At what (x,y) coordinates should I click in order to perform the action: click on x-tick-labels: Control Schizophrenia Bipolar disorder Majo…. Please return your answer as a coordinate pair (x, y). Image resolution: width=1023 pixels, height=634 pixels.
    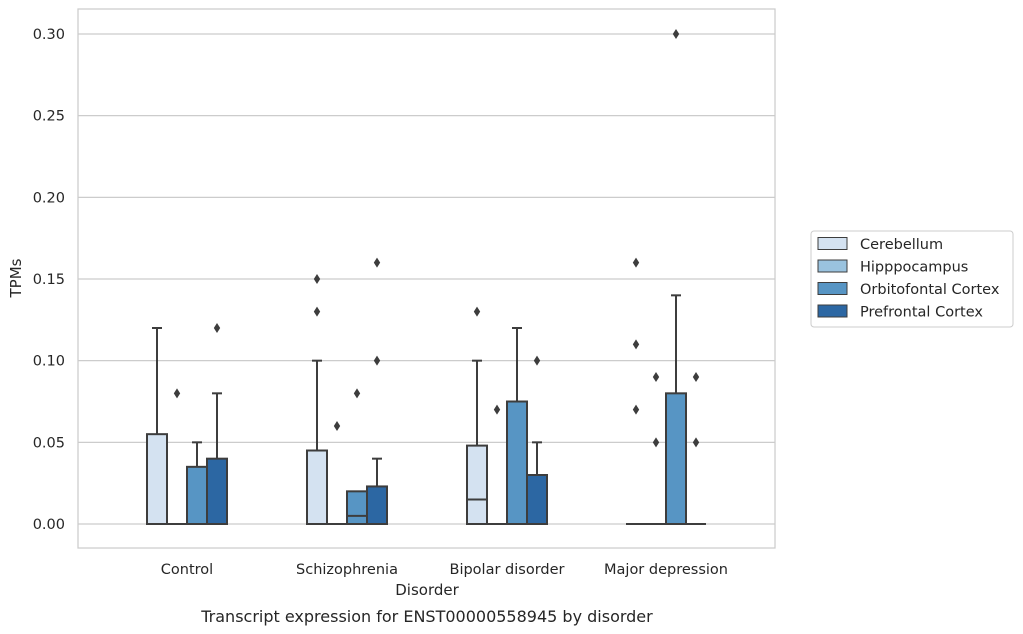
    Looking at the image, I should click on (444, 570).